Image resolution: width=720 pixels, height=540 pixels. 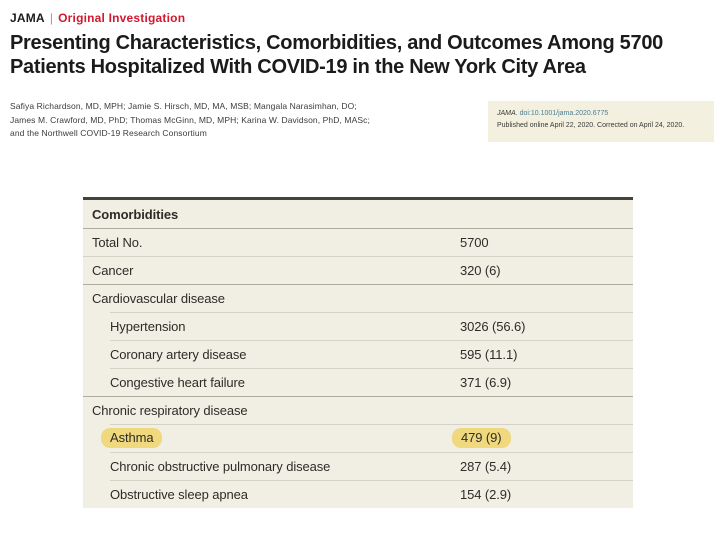 I want to click on doi-link: doi:10.1001/jama.2020.6775, so click(x=564, y=113).